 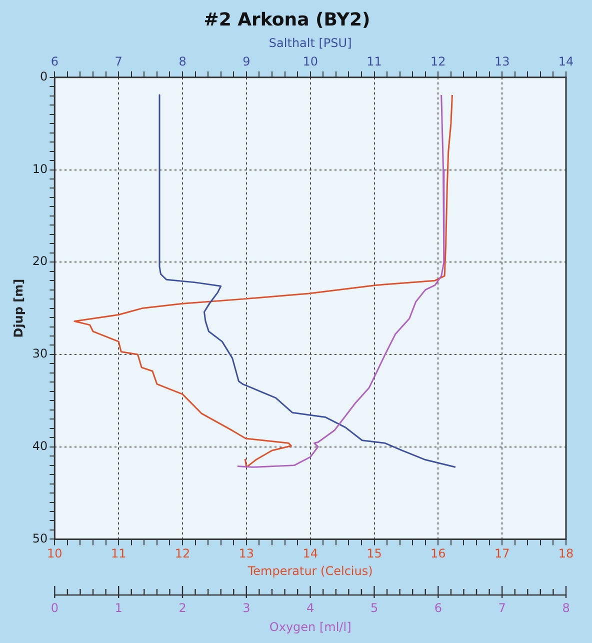 I want to click on x-axis-title: Oxygen [ml/l], so click(x=310, y=627).